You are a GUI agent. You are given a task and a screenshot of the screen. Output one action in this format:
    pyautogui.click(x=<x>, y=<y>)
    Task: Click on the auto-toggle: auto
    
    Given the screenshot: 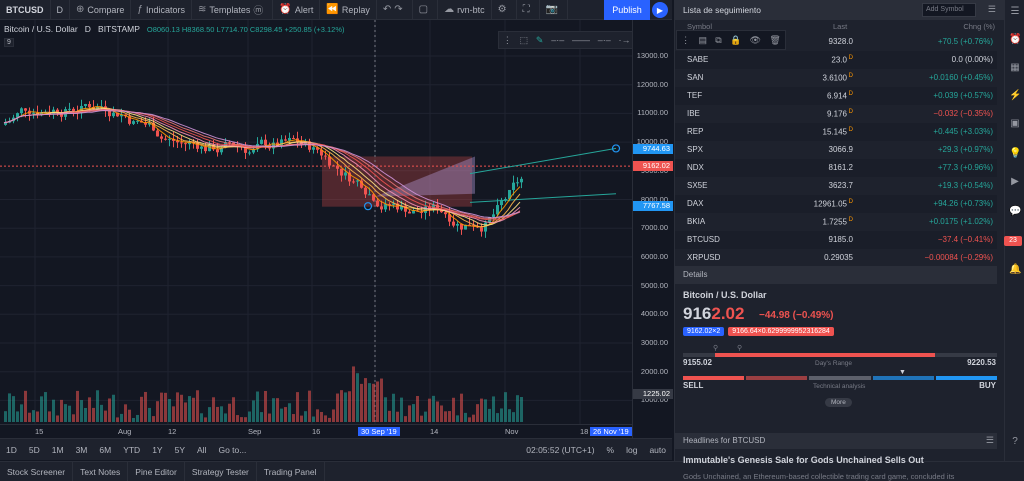 What is the action you would take?
    pyautogui.click(x=657, y=449)
    